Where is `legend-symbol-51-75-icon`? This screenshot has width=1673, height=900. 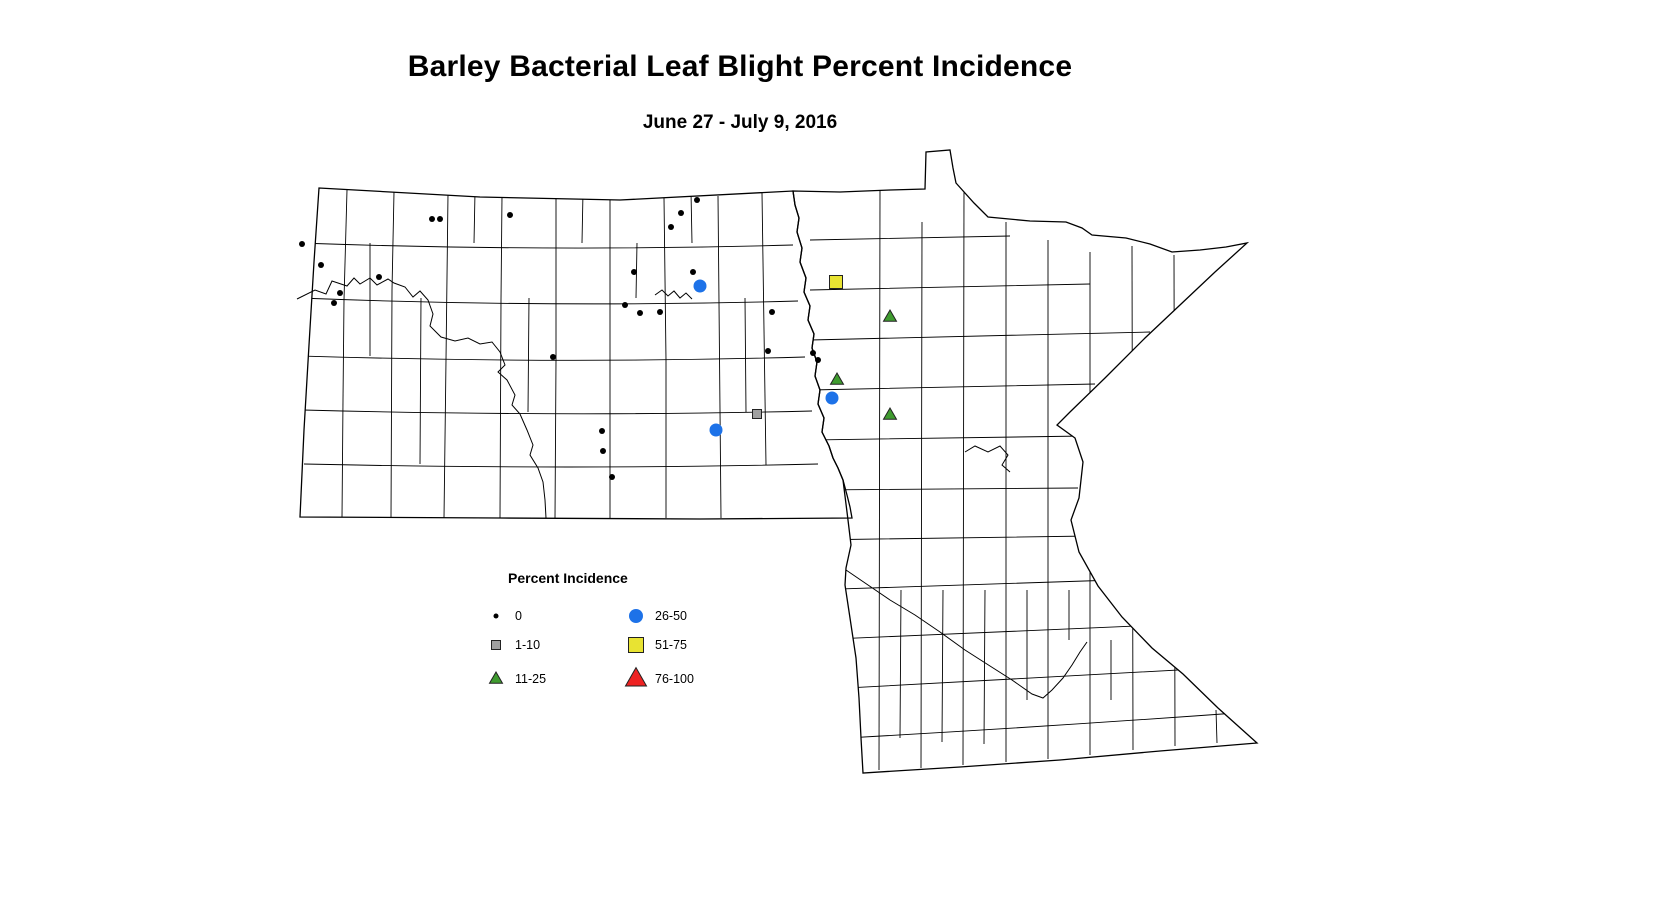
legend-symbol-51-75-icon is located at coordinates (636, 645).